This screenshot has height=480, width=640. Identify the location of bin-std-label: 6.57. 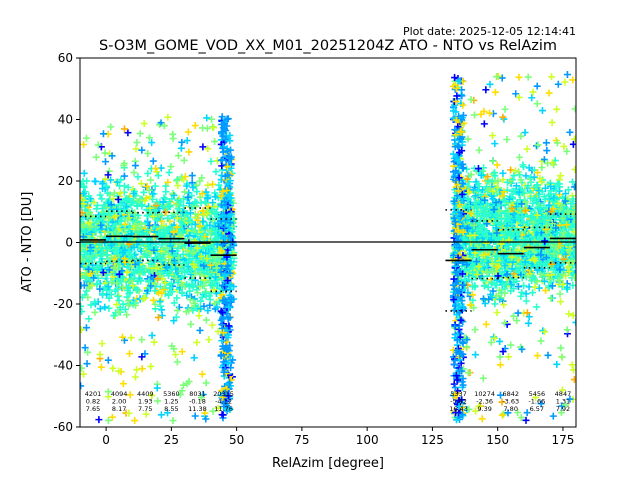
(537, 409).